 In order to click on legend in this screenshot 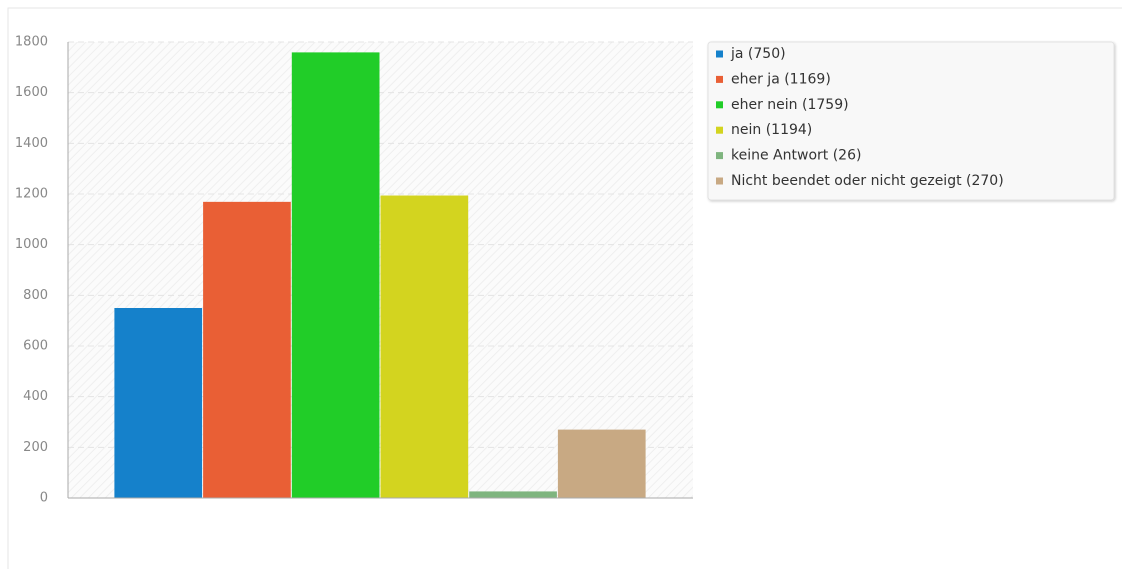, I will do `click(911, 121)`.